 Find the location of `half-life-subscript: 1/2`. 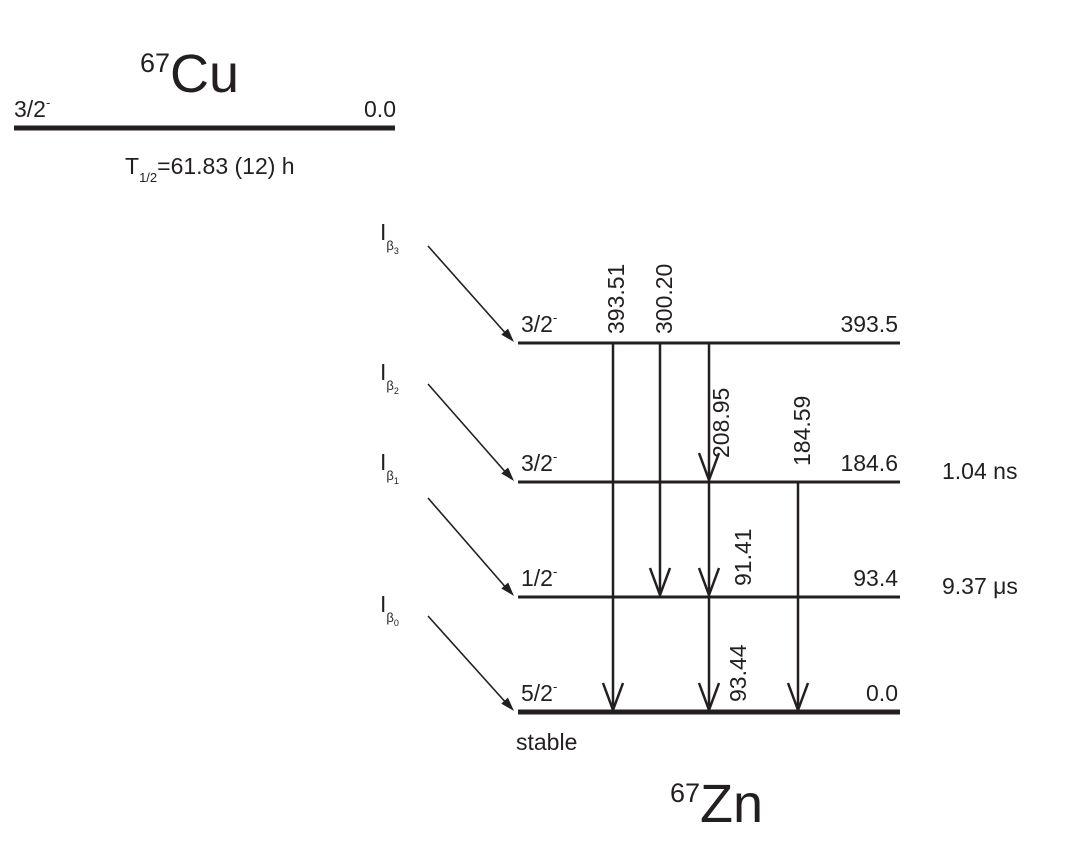

half-life-subscript: 1/2 is located at coordinates (148, 177).